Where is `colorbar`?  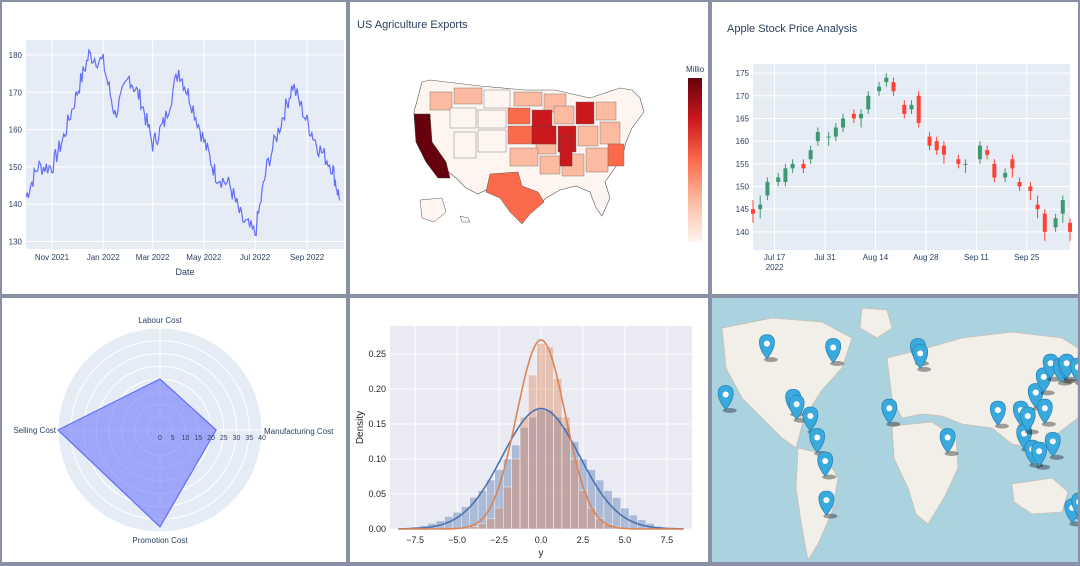
colorbar is located at coordinates (695, 160).